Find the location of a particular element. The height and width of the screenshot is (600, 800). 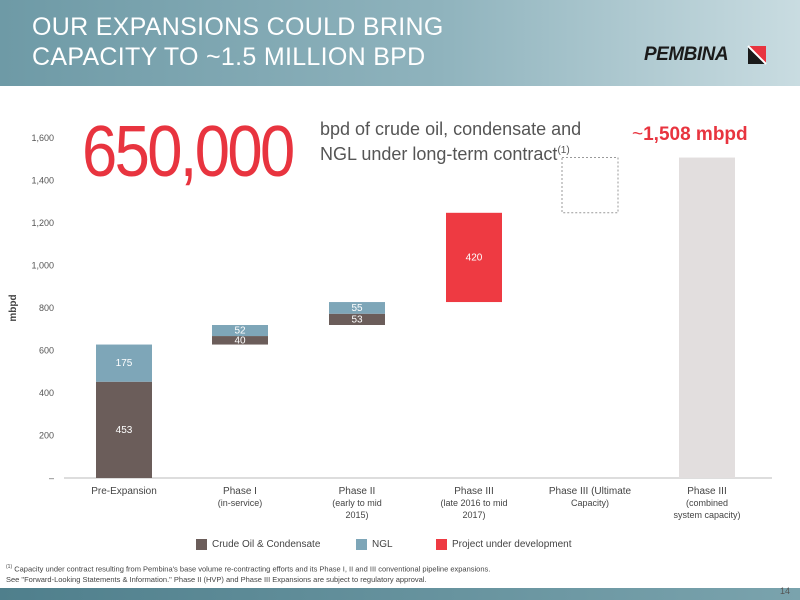

data-label: 52 is located at coordinates (240, 331).